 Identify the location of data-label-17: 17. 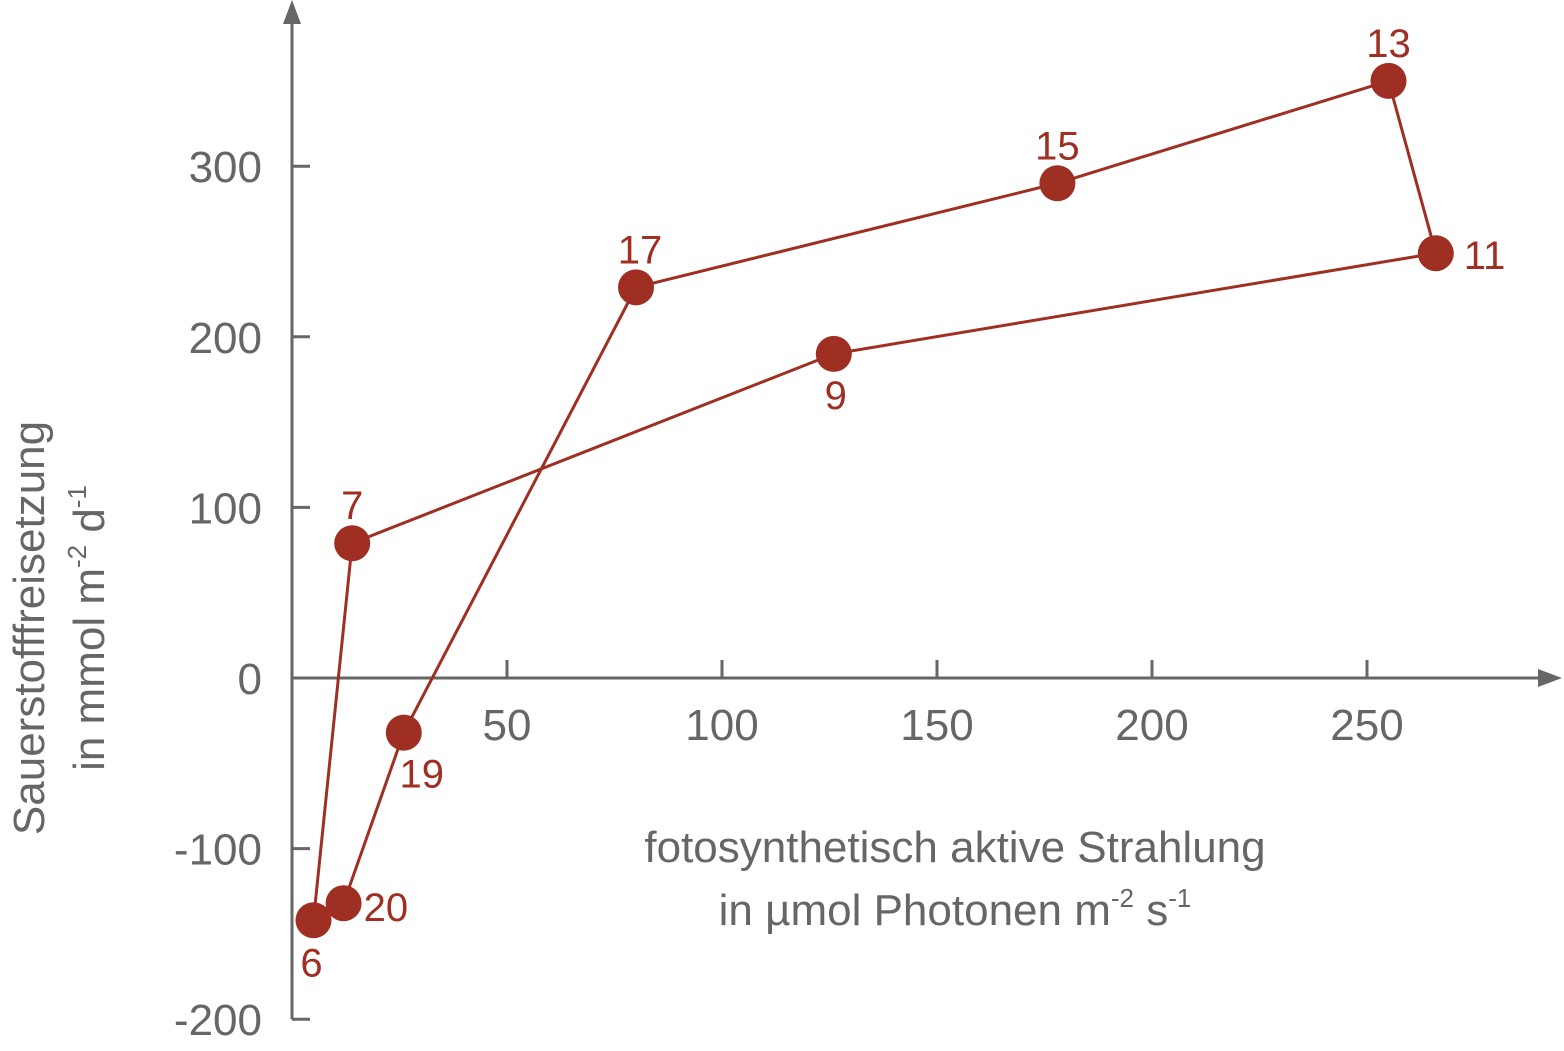
(640, 250).